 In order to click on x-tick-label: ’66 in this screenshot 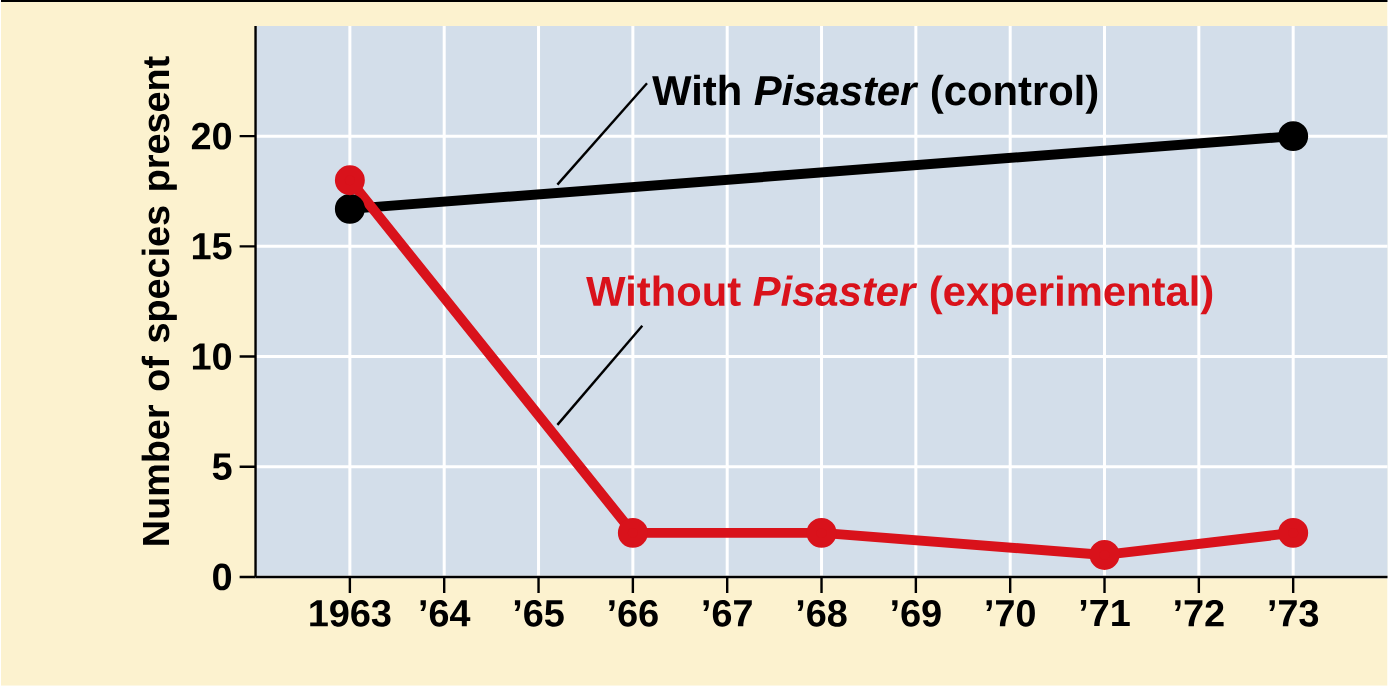, I will do `click(633, 613)`.